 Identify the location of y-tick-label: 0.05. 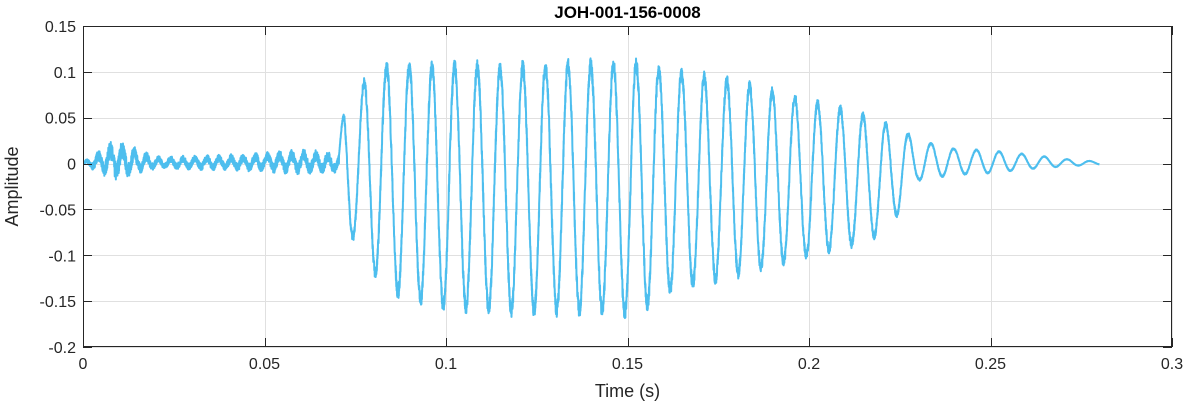
(60, 119).